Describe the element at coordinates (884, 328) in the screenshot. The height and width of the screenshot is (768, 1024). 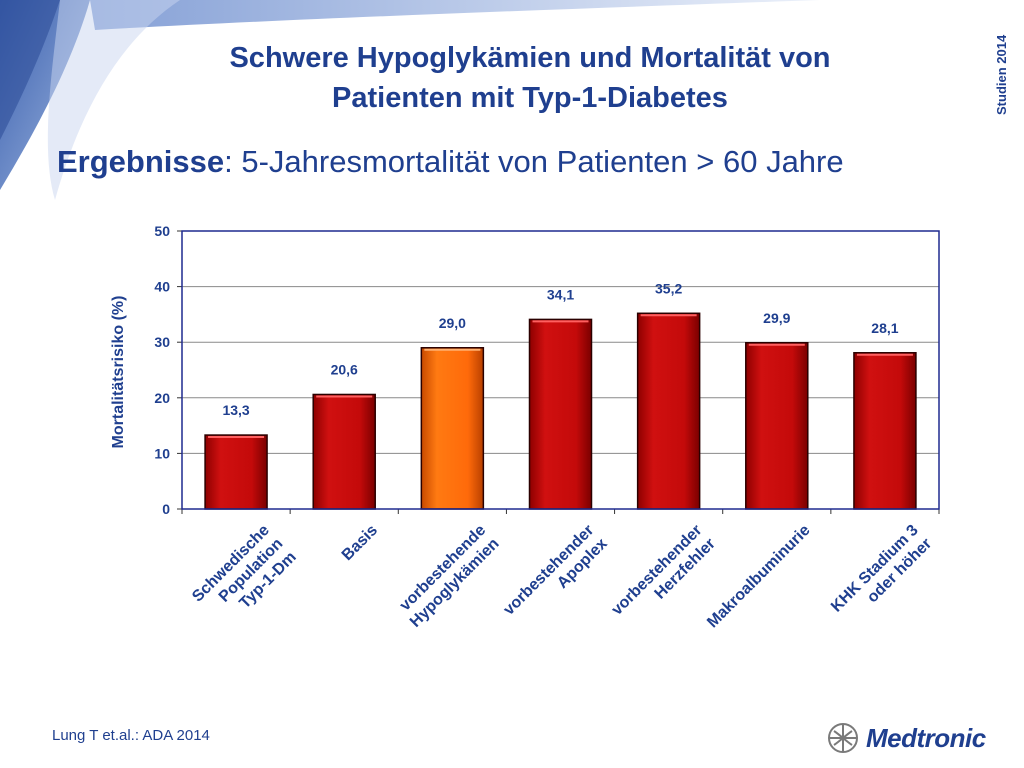
I see `bar-value-label: 28,1` at that location.